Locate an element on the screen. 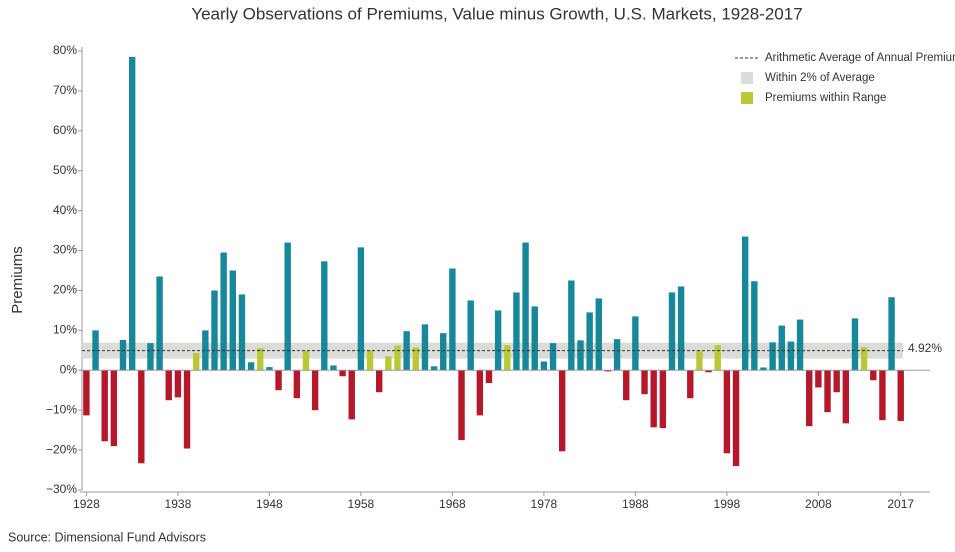  y-tick-label: 0% is located at coordinates (69, 369).